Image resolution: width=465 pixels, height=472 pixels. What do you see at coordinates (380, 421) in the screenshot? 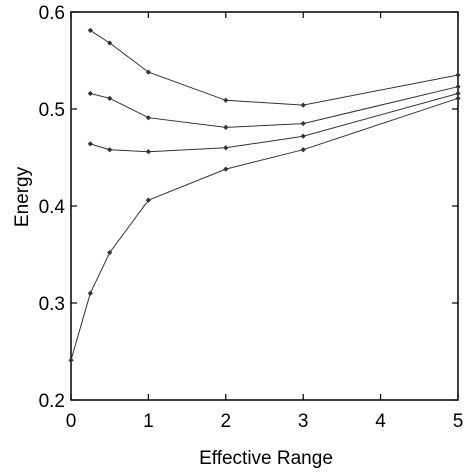
I see `x-tick-label: 4` at bounding box center [380, 421].